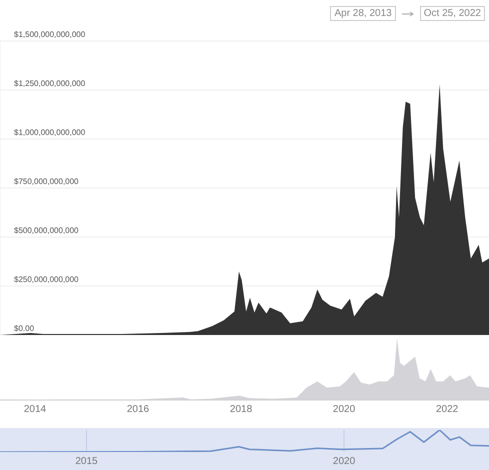  What do you see at coordinates (50, 35) in the screenshot?
I see `y-tick-label: $1,500,000,000,000` at bounding box center [50, 35].